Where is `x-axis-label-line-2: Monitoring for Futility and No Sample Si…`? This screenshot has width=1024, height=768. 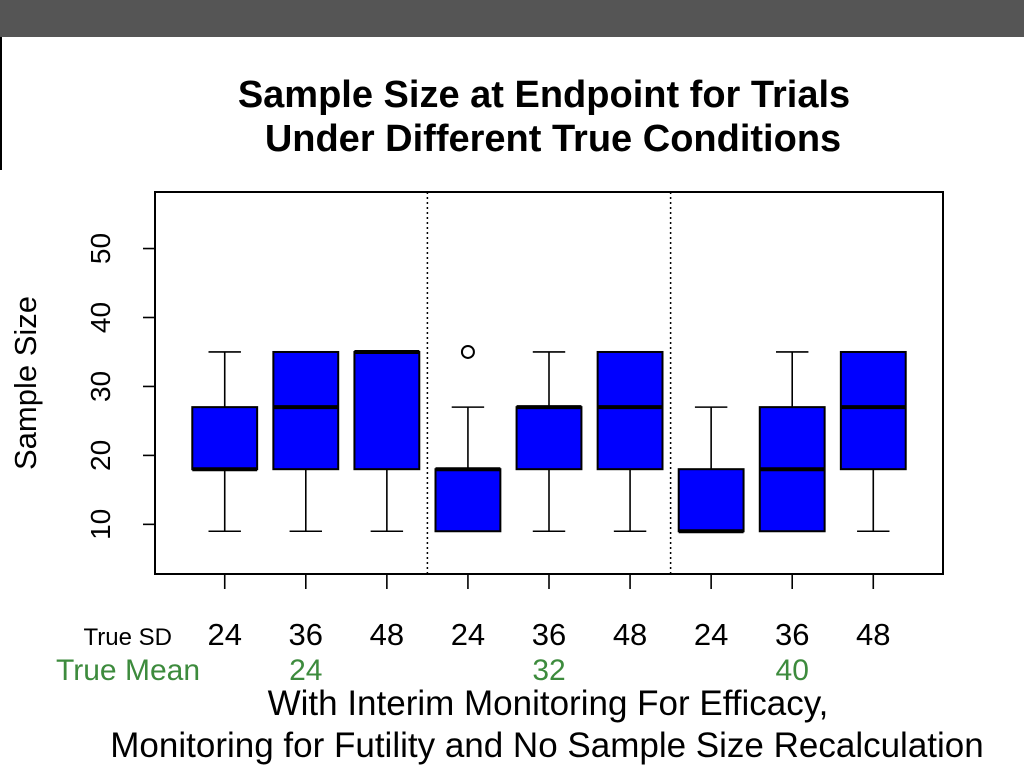
x-axis-label-line-2: Monitoring for Futility and No Sample Si… is located at coordinates (546, 745).